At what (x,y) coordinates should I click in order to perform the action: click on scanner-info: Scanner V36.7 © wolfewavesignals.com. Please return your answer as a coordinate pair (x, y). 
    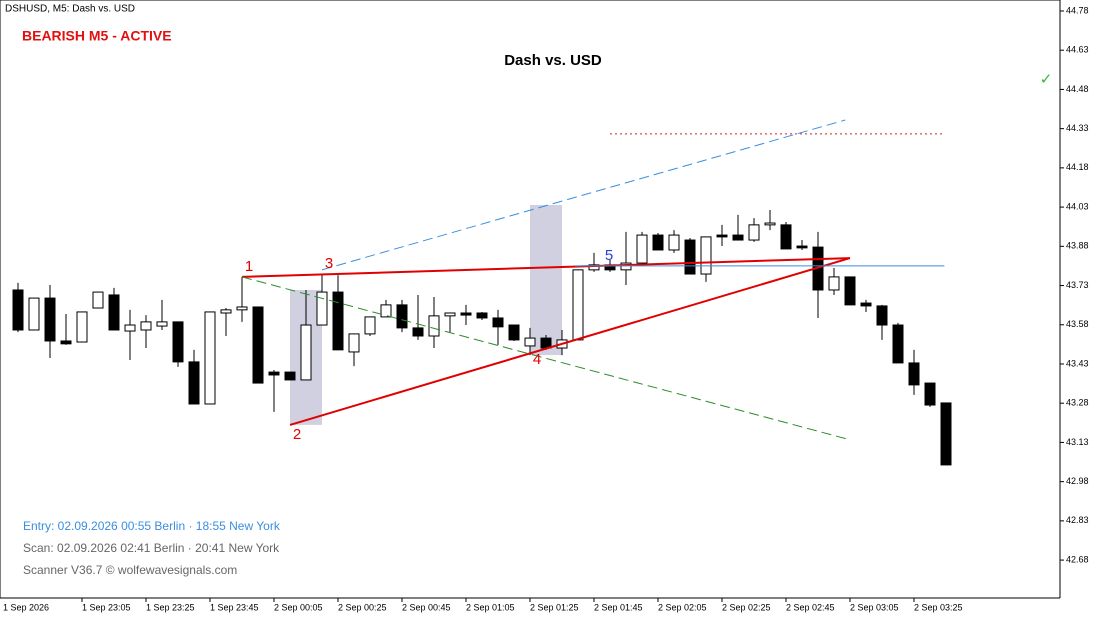
    Looking at the image, I should click on (130, 570).